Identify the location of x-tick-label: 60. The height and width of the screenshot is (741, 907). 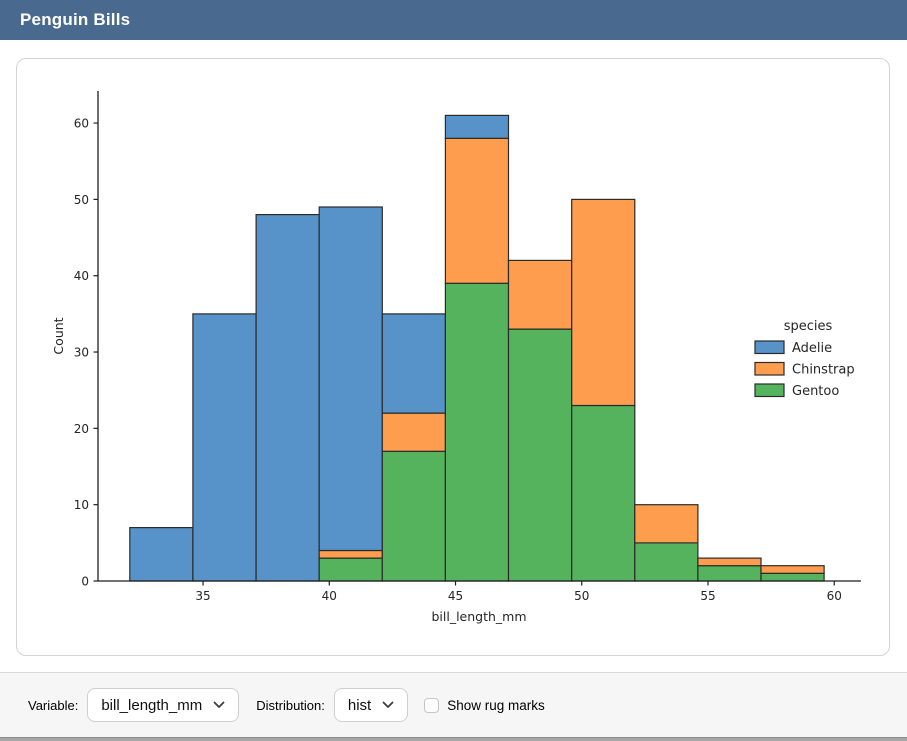
(834, 596).